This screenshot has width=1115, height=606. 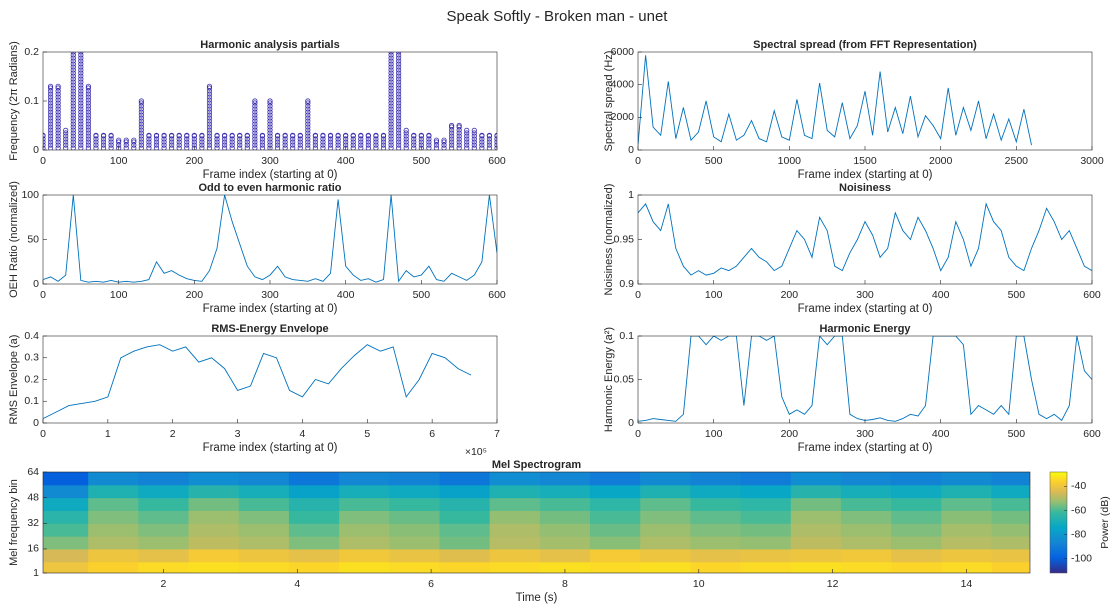 What do you see at coordinates (558, 16) in the screenshot?
I see `figure-title: Speak Softly - Broken man - unet` at bounding box center [558, 16].